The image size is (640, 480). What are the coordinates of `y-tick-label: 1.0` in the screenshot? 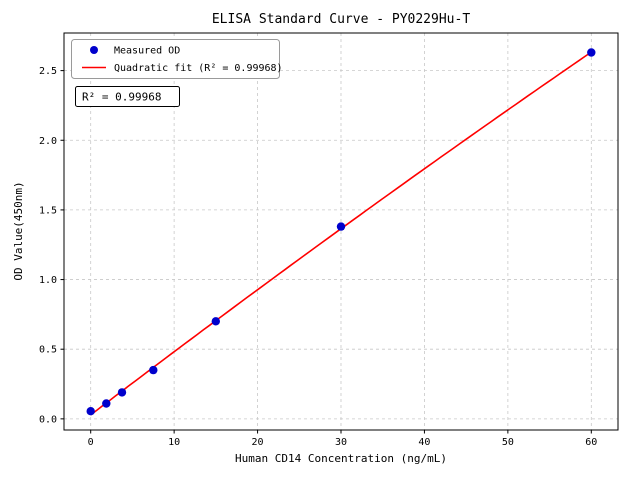 It's located at (48, 280).